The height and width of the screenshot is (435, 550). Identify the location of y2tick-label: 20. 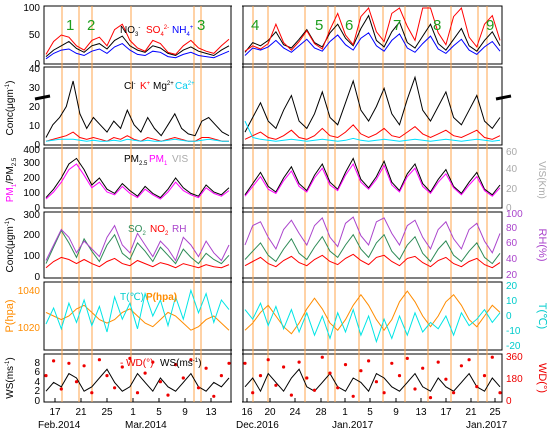
(512, 286).